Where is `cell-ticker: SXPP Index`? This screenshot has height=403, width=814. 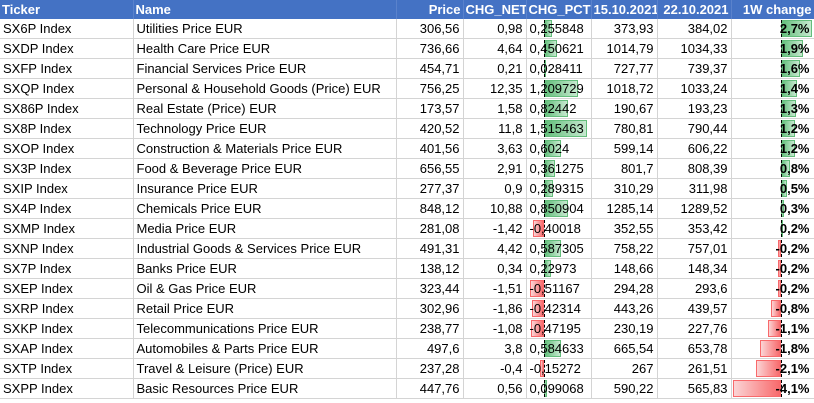 cell-ticker: SXPP Index is located at coordinates (67, 388).